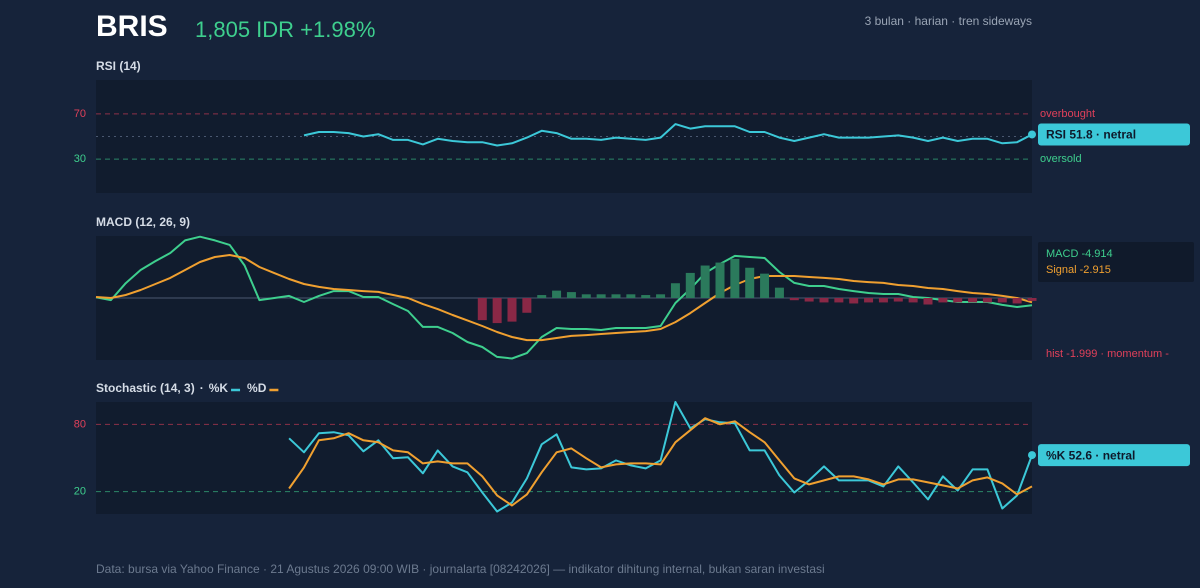 This screenshot has height=588, width=1200. What do you see at coordinates (1091, 135) in the screenshot?
I see `callout-text: RSI 51.8 · netral` at bounding box center [1091, 135].